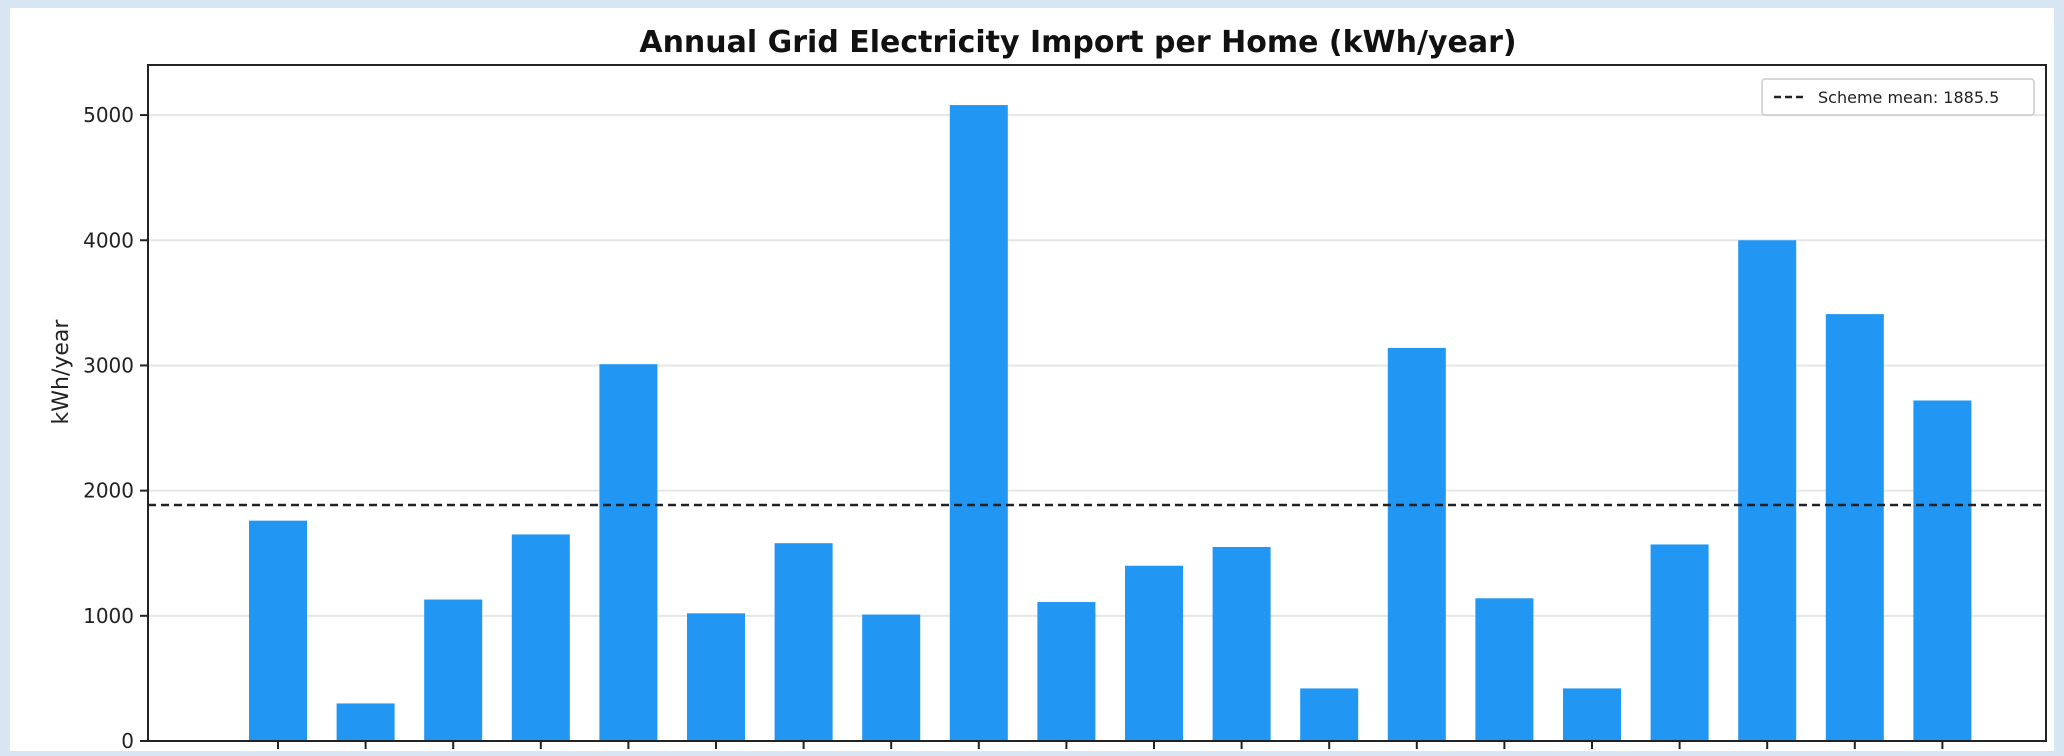 This screenshot has height=756, width=2064. What do you see at coordinates (108, 616) in the screenshot?
I see `y-tick-label: 1000` at bounding box center [108, 616].